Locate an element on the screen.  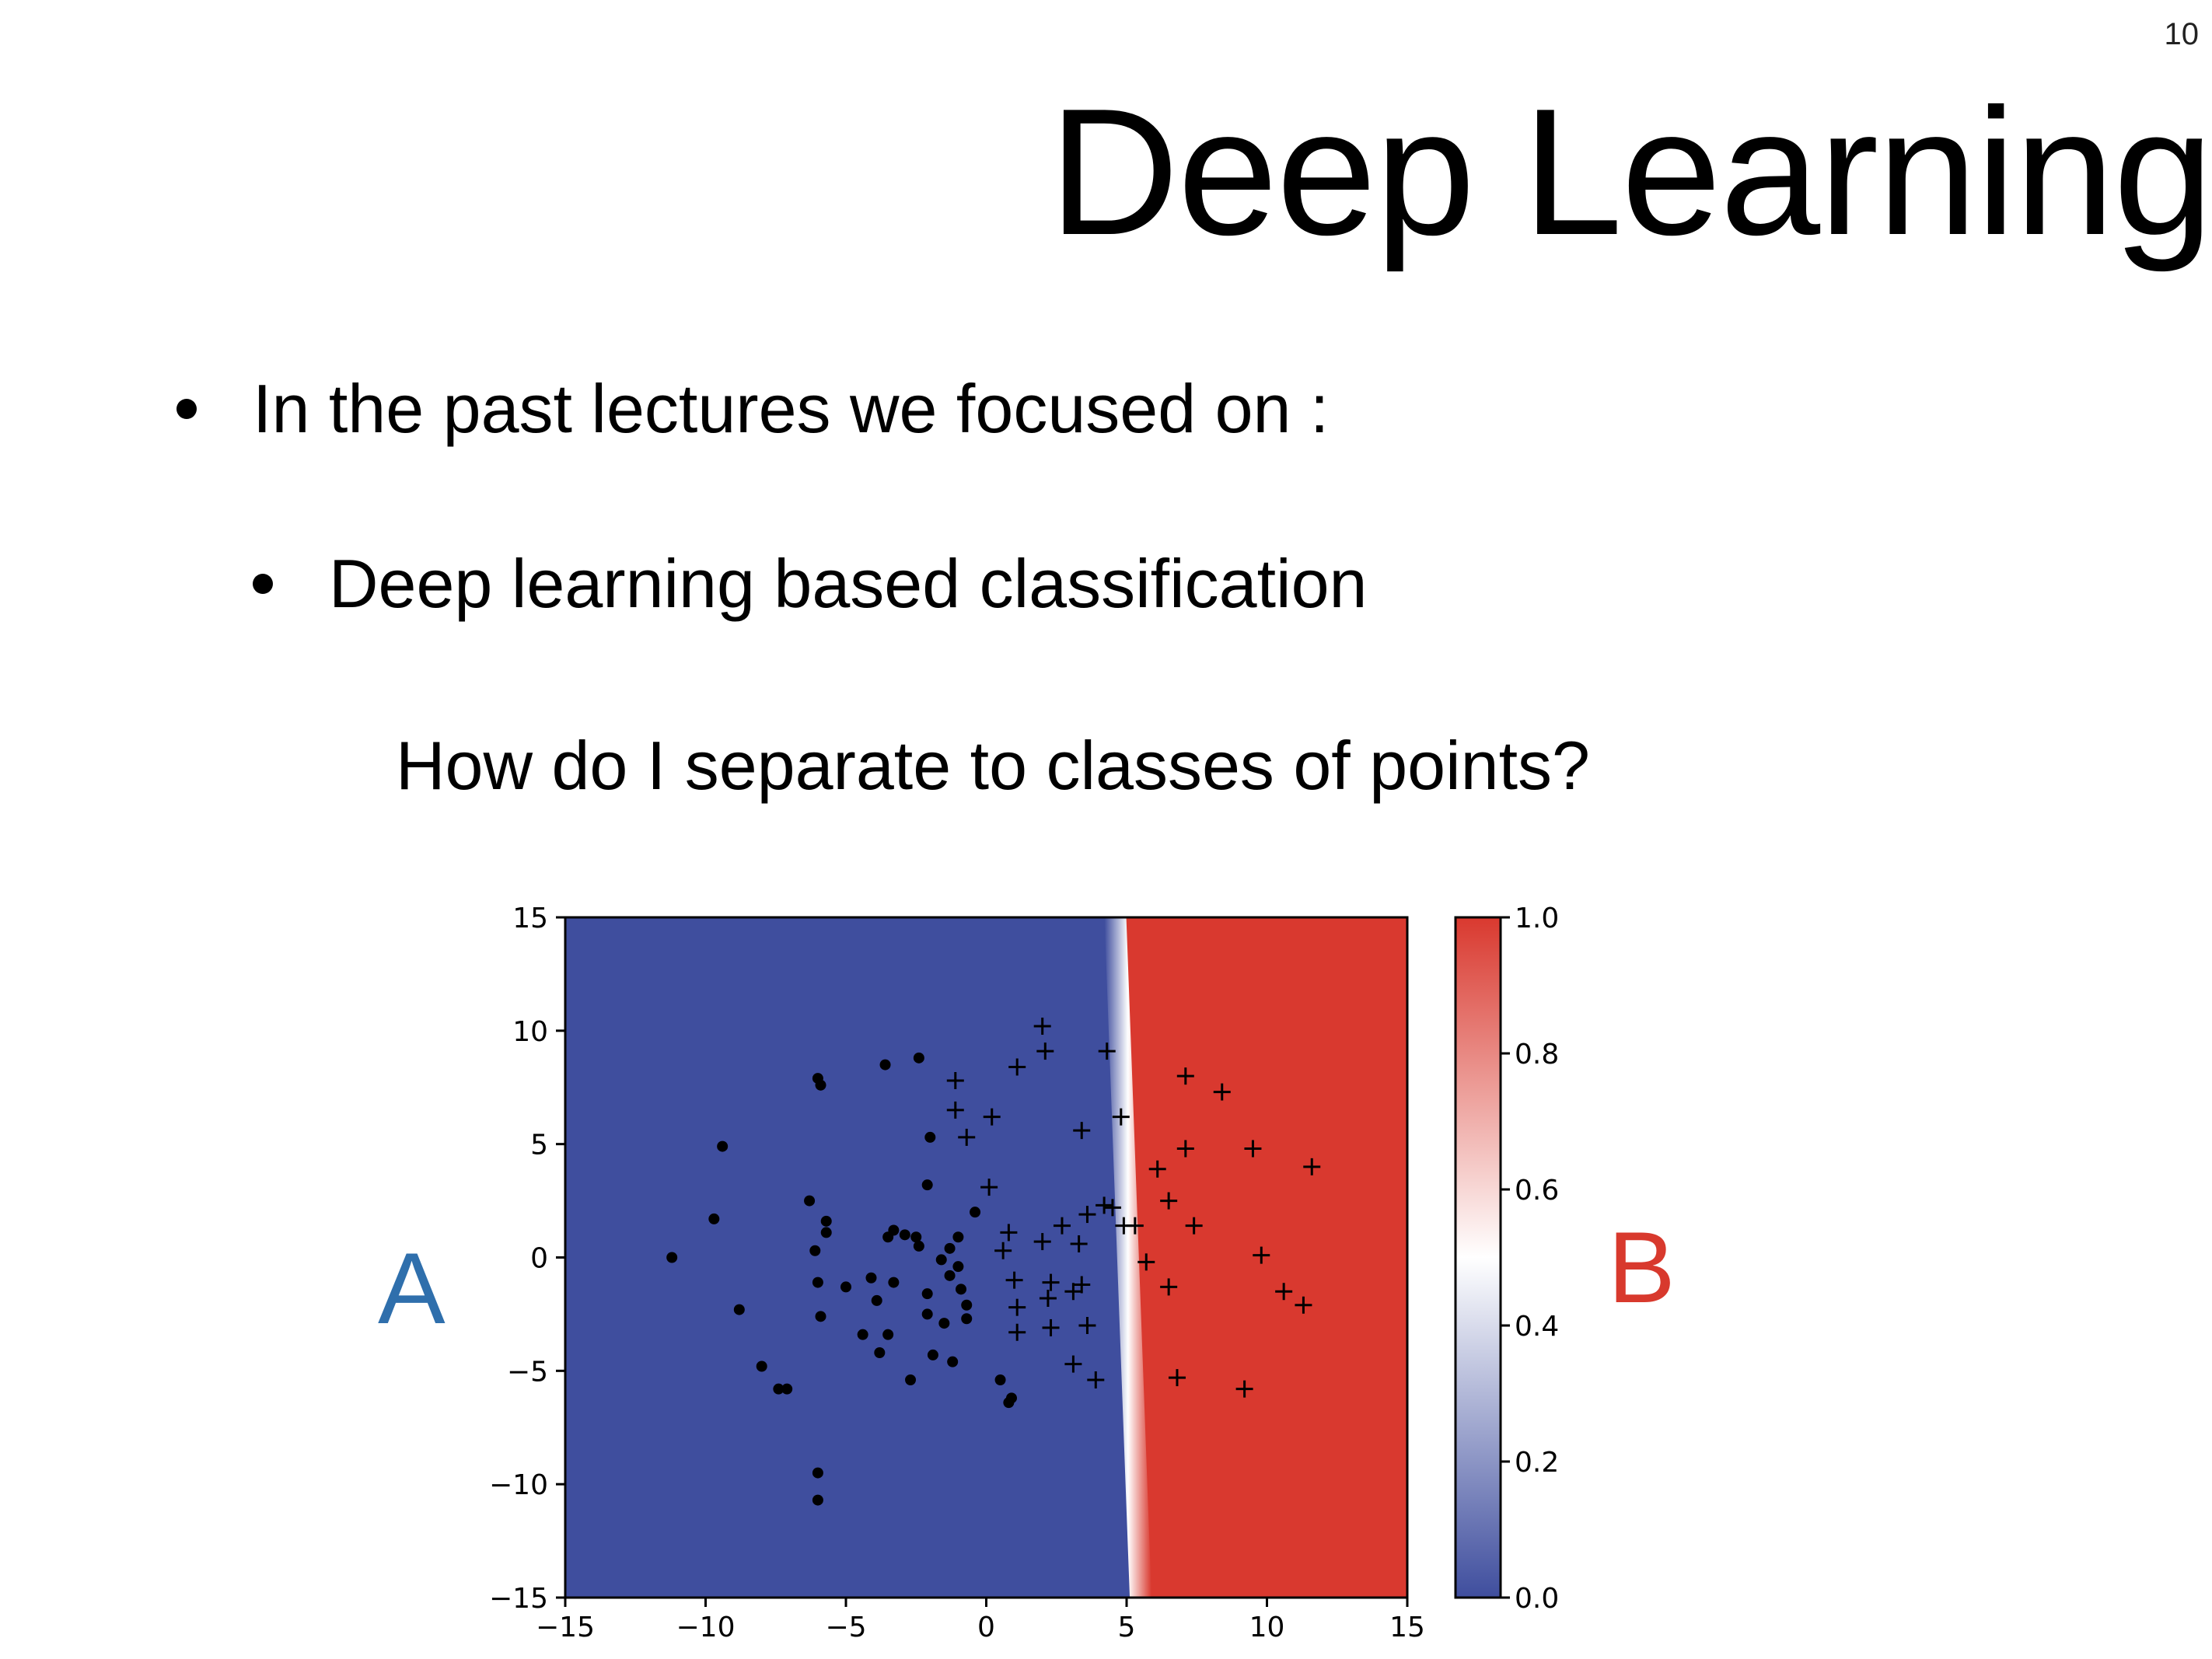
x-tick-label: 15 is located at coordinates (1407, 1627).